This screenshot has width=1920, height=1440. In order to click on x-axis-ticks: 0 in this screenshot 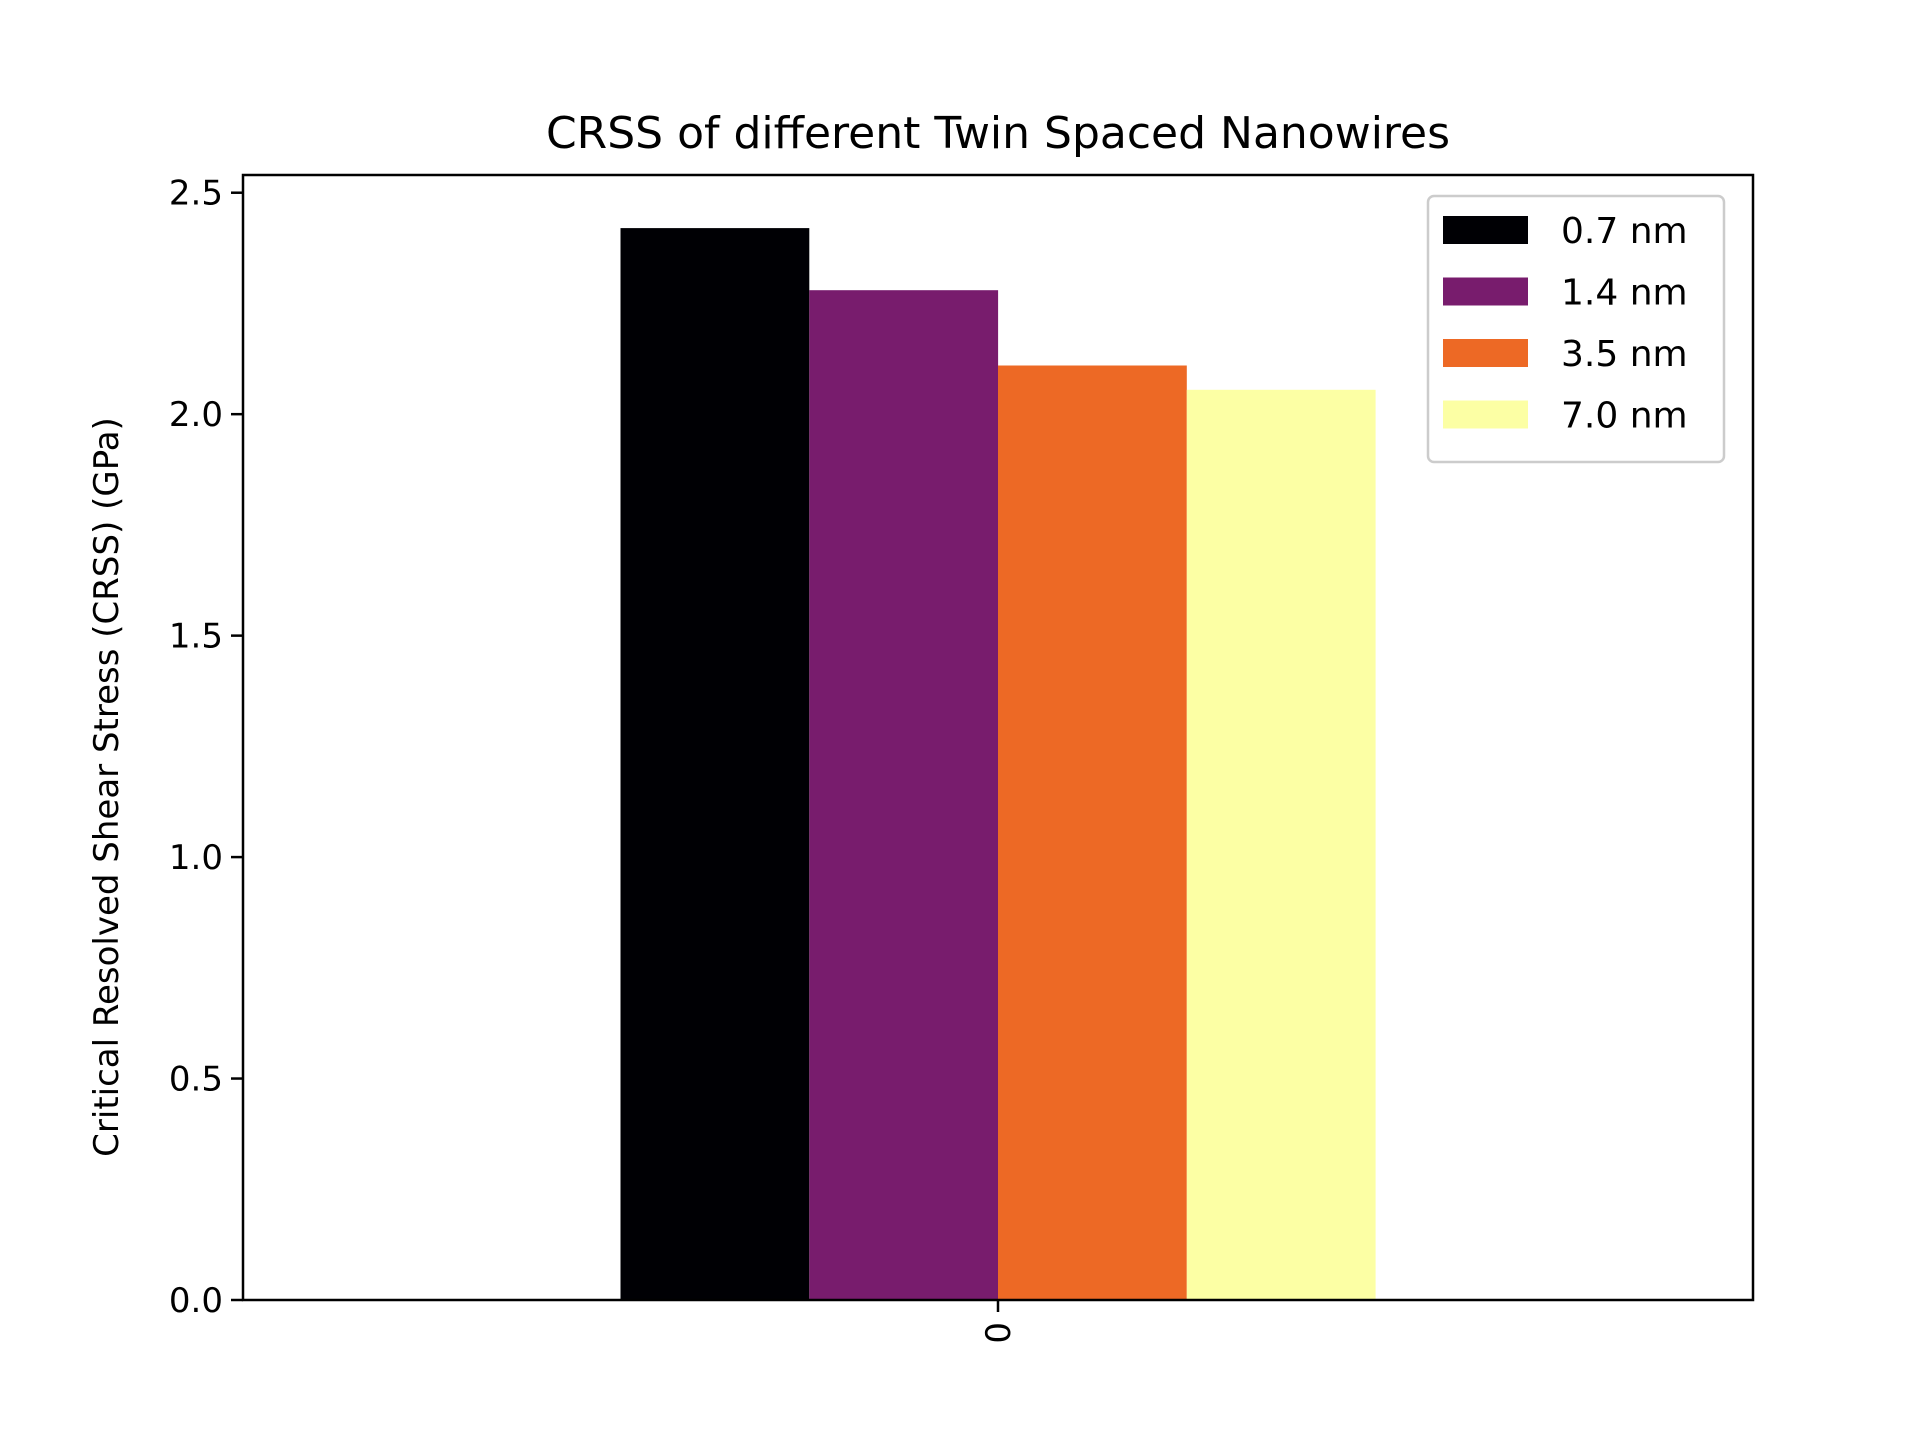, I will do `click(999, 1322)`.